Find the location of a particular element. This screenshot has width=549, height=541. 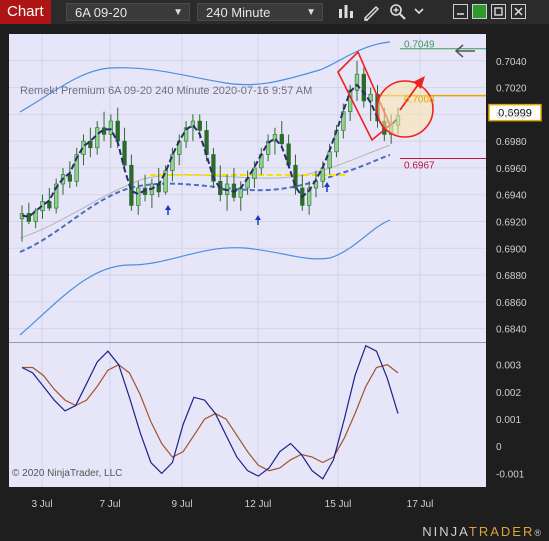

close-icon is located at coordinates (518, 11).